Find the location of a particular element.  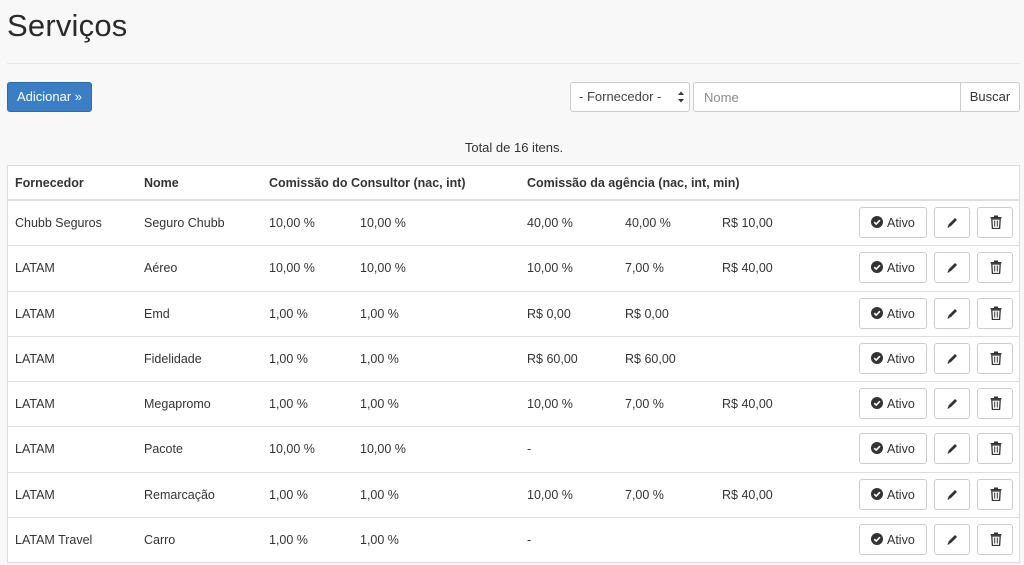

cell-nome: Aéreo is located at coordinates (161, 268).